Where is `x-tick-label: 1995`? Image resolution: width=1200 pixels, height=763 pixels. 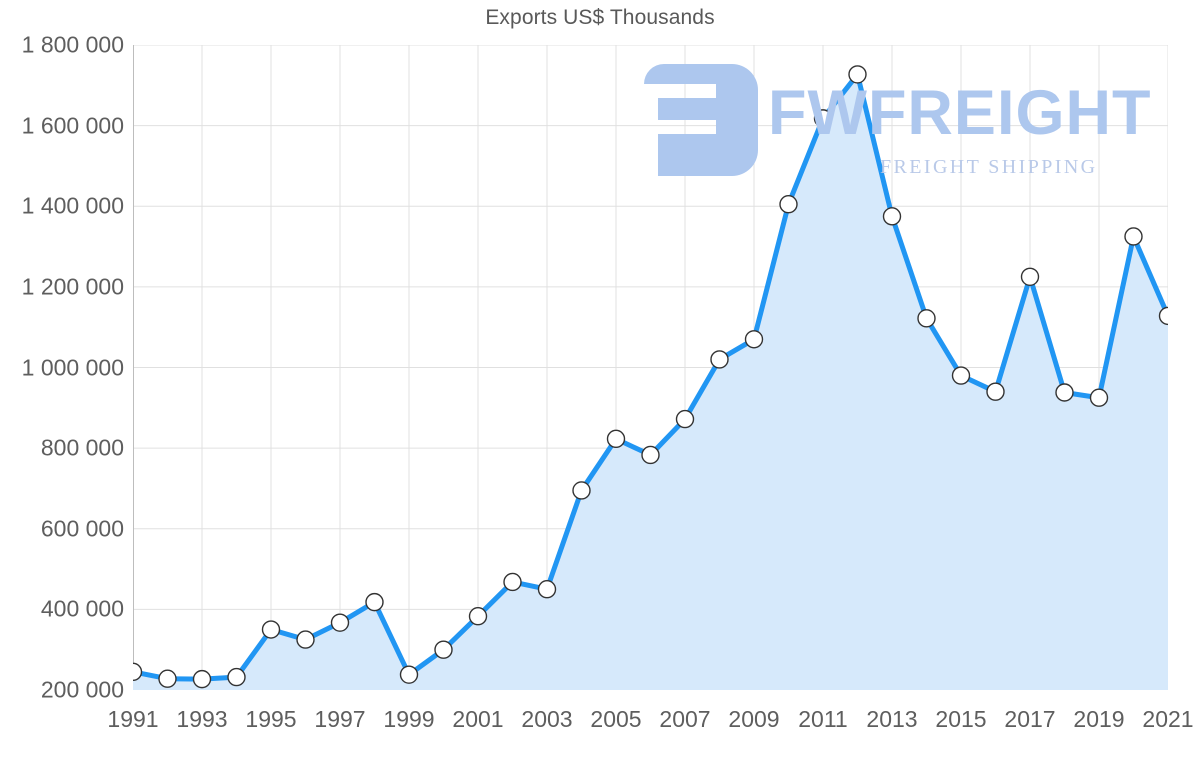 x-tick-label: 1995 is located at coordinates (271, 719).